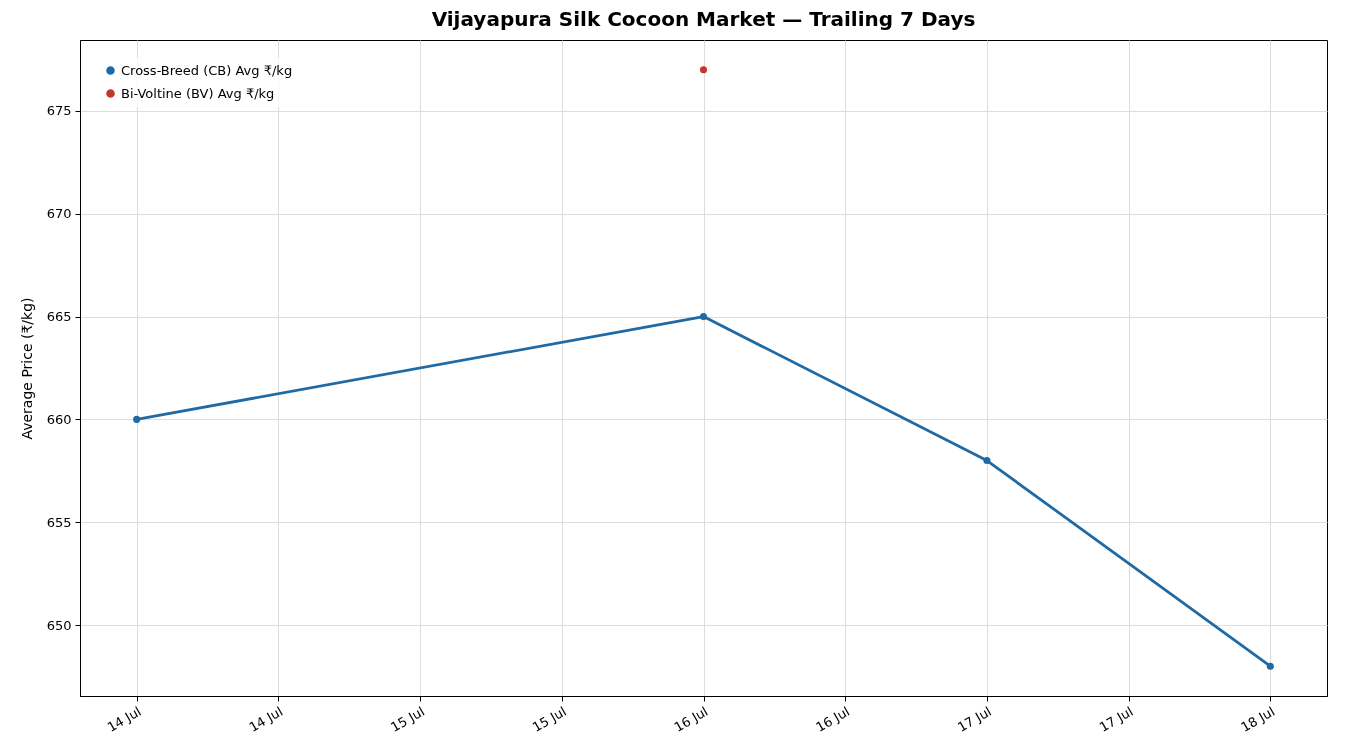 This screenshot has width=1350, height=750. What do you see at coordinates (207, 70) in the screenshot?
I see `legend-label: Cross-Breed (CB) Avg ₹/kg` at bounding box center [207, 70].